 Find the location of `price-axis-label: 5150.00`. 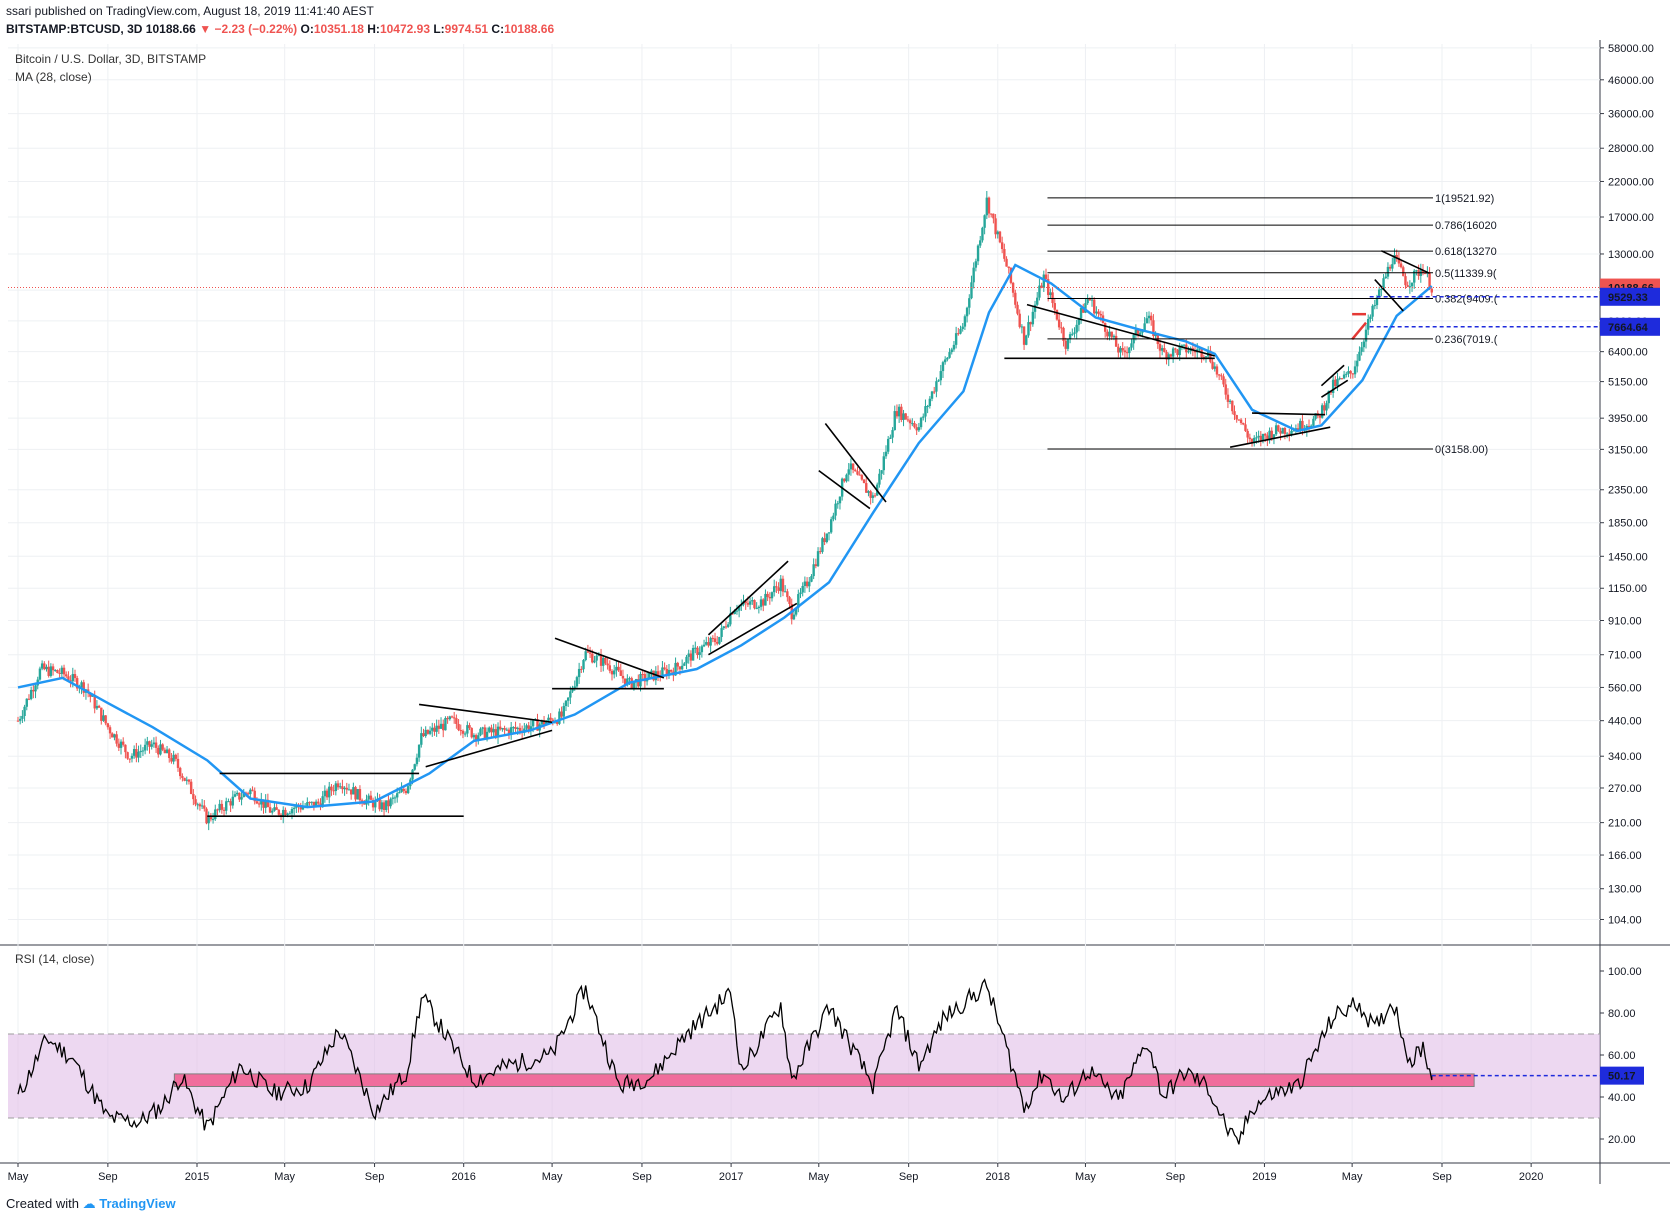

price-axis-label: 5150.00 is located at coordinates (1628, 383).